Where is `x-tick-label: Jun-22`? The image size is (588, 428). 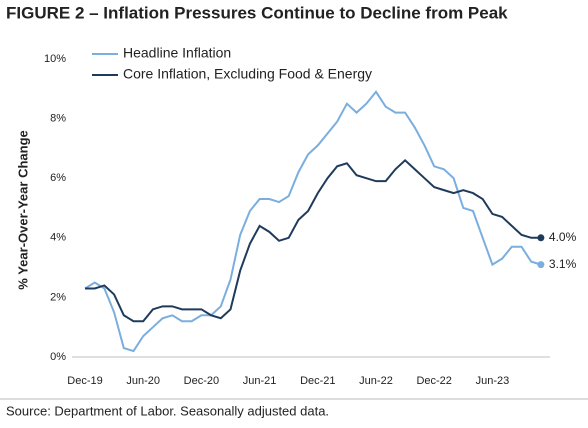 x-tick-label: Jun-22 is located at coordinates (376, 381).